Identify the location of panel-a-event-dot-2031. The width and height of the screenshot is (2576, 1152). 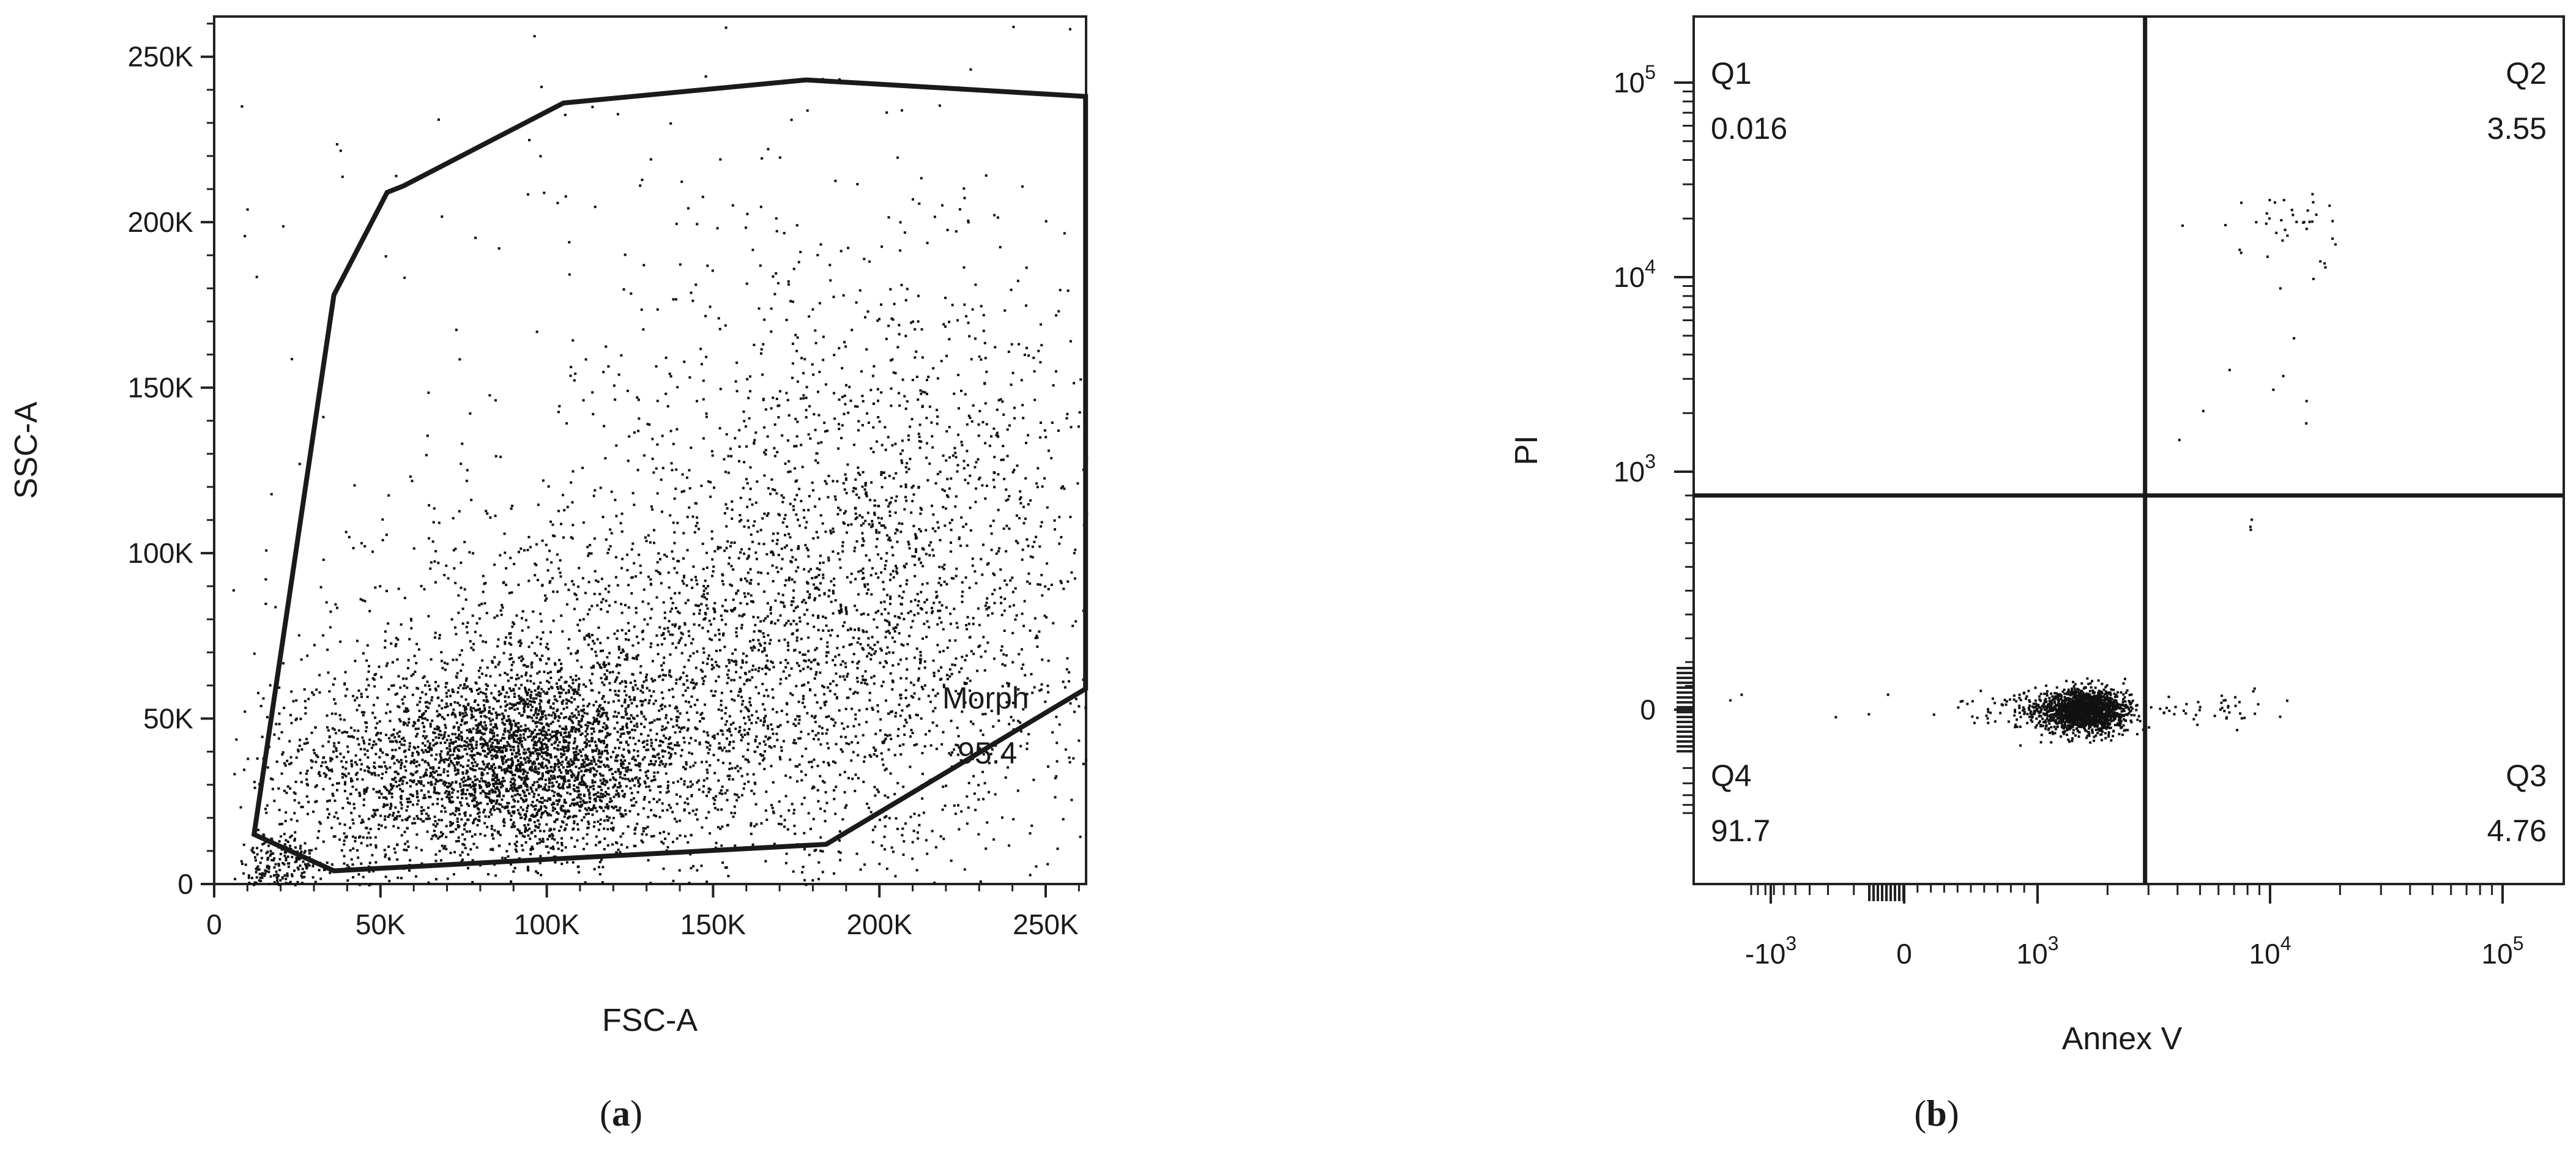
(443, 784).